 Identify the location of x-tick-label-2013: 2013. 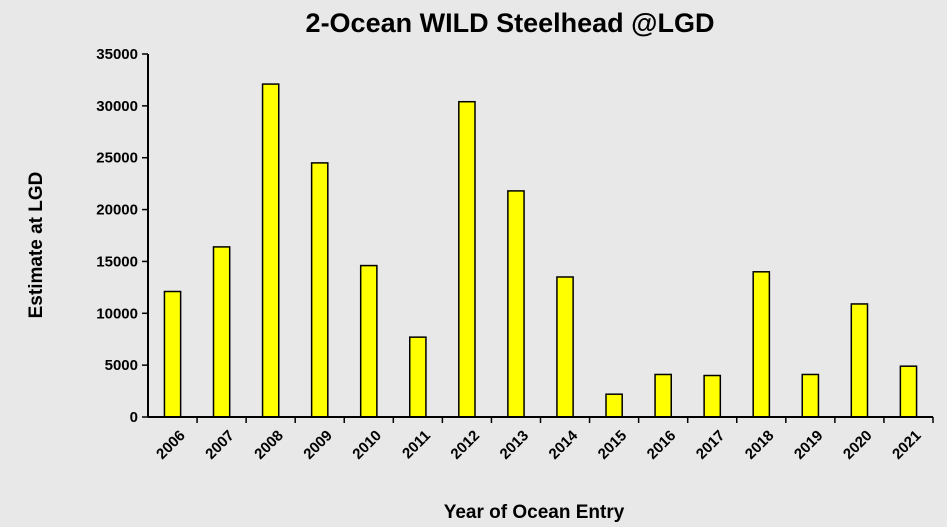
(515, 445).